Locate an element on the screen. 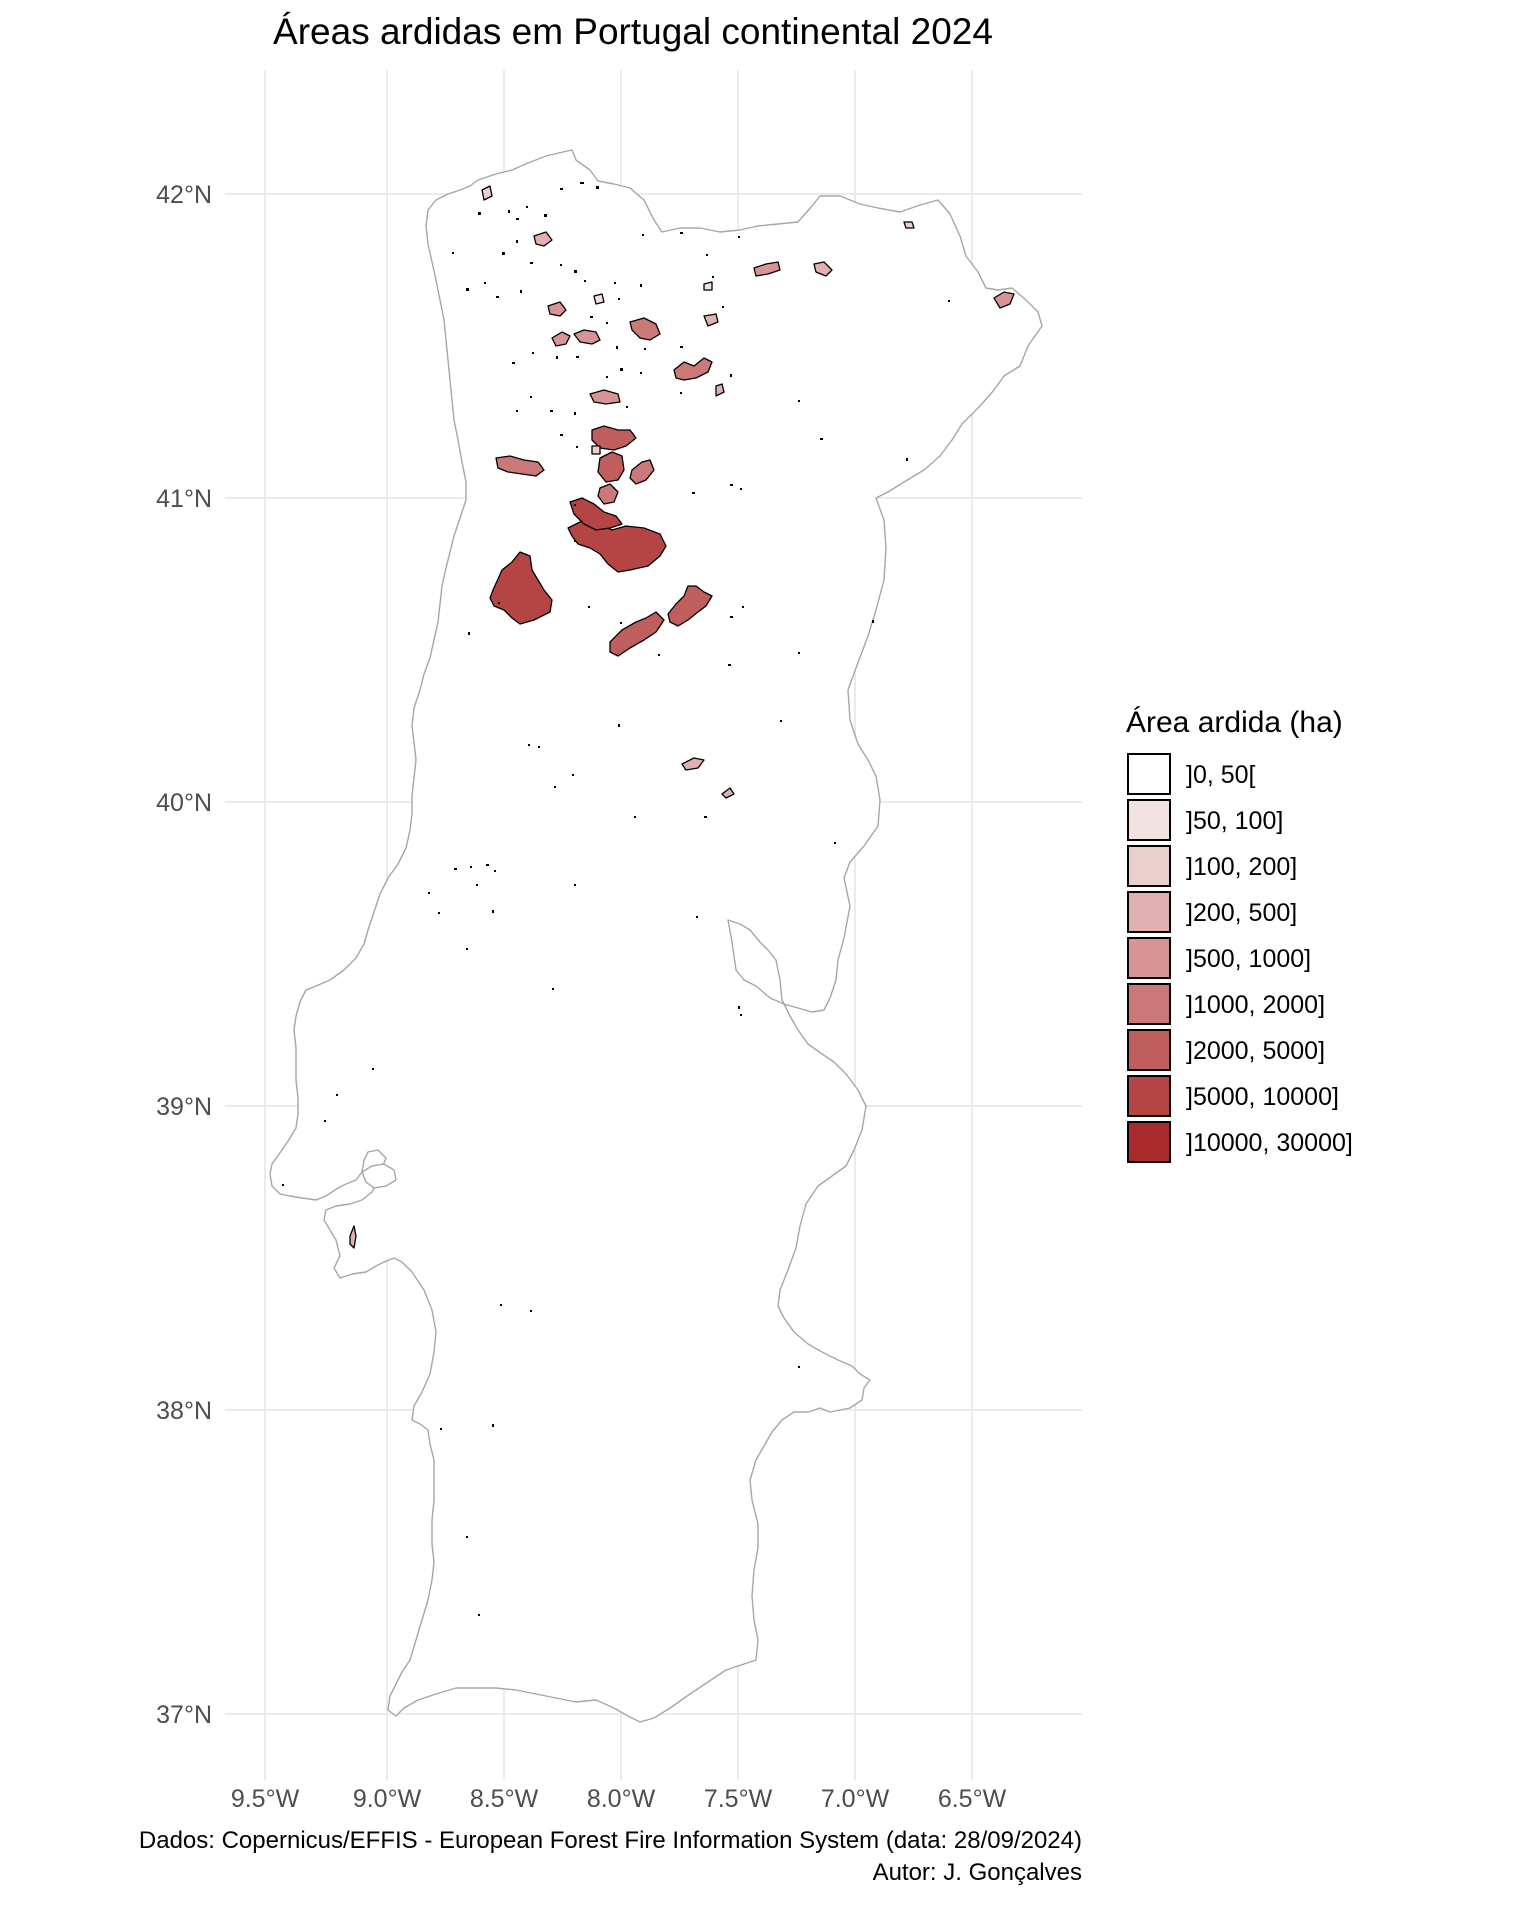 The width and height of the screenshot is (1536, 1920). tejo-estuary-shore is located at coordinates (379, 1176).